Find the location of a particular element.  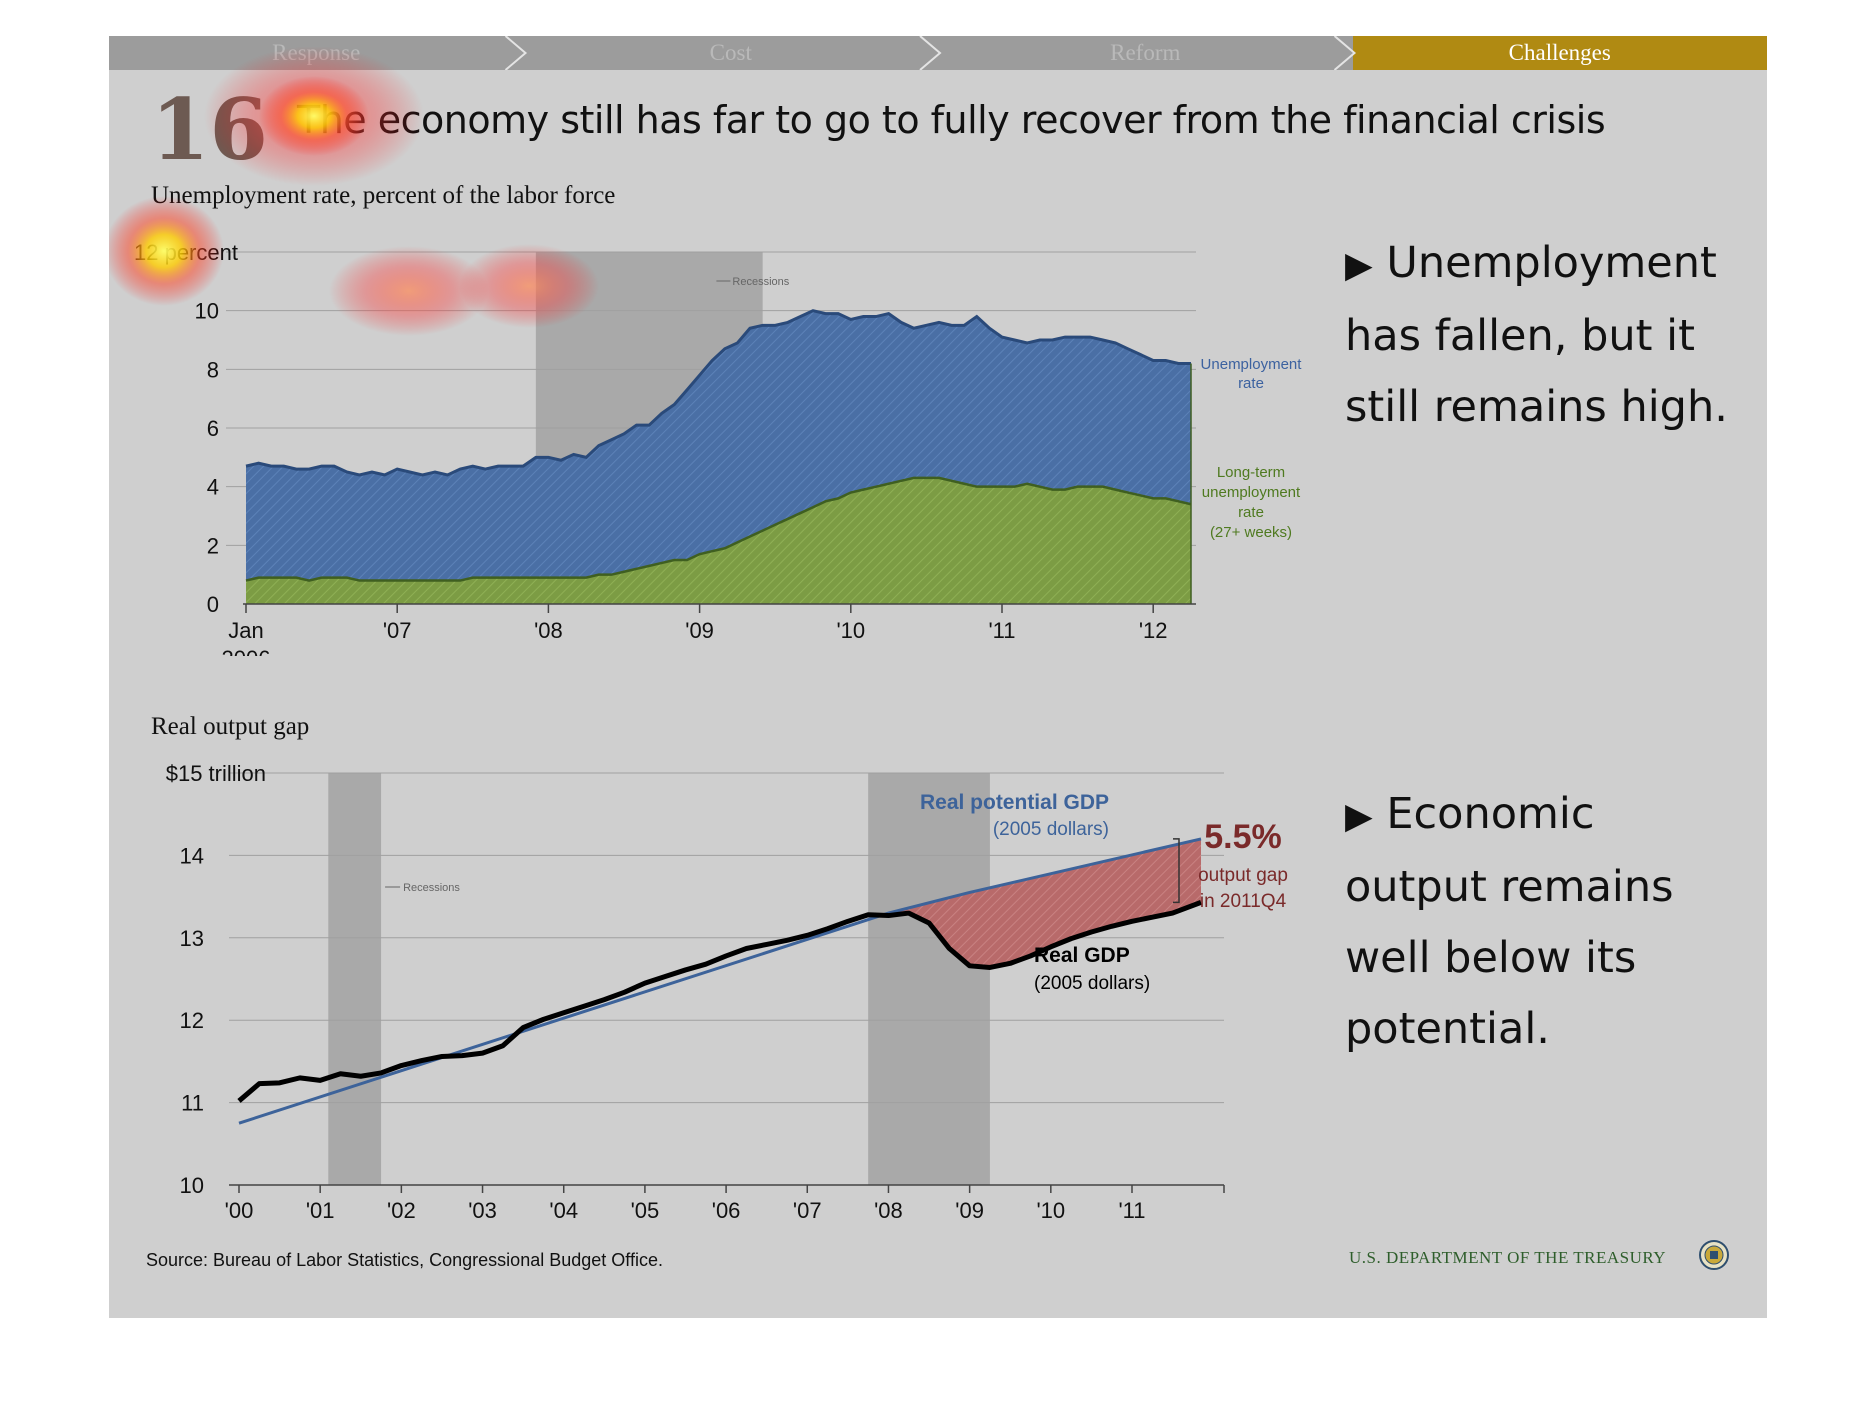

y-tick-label: 11 is located at coordinates (192, 1103).